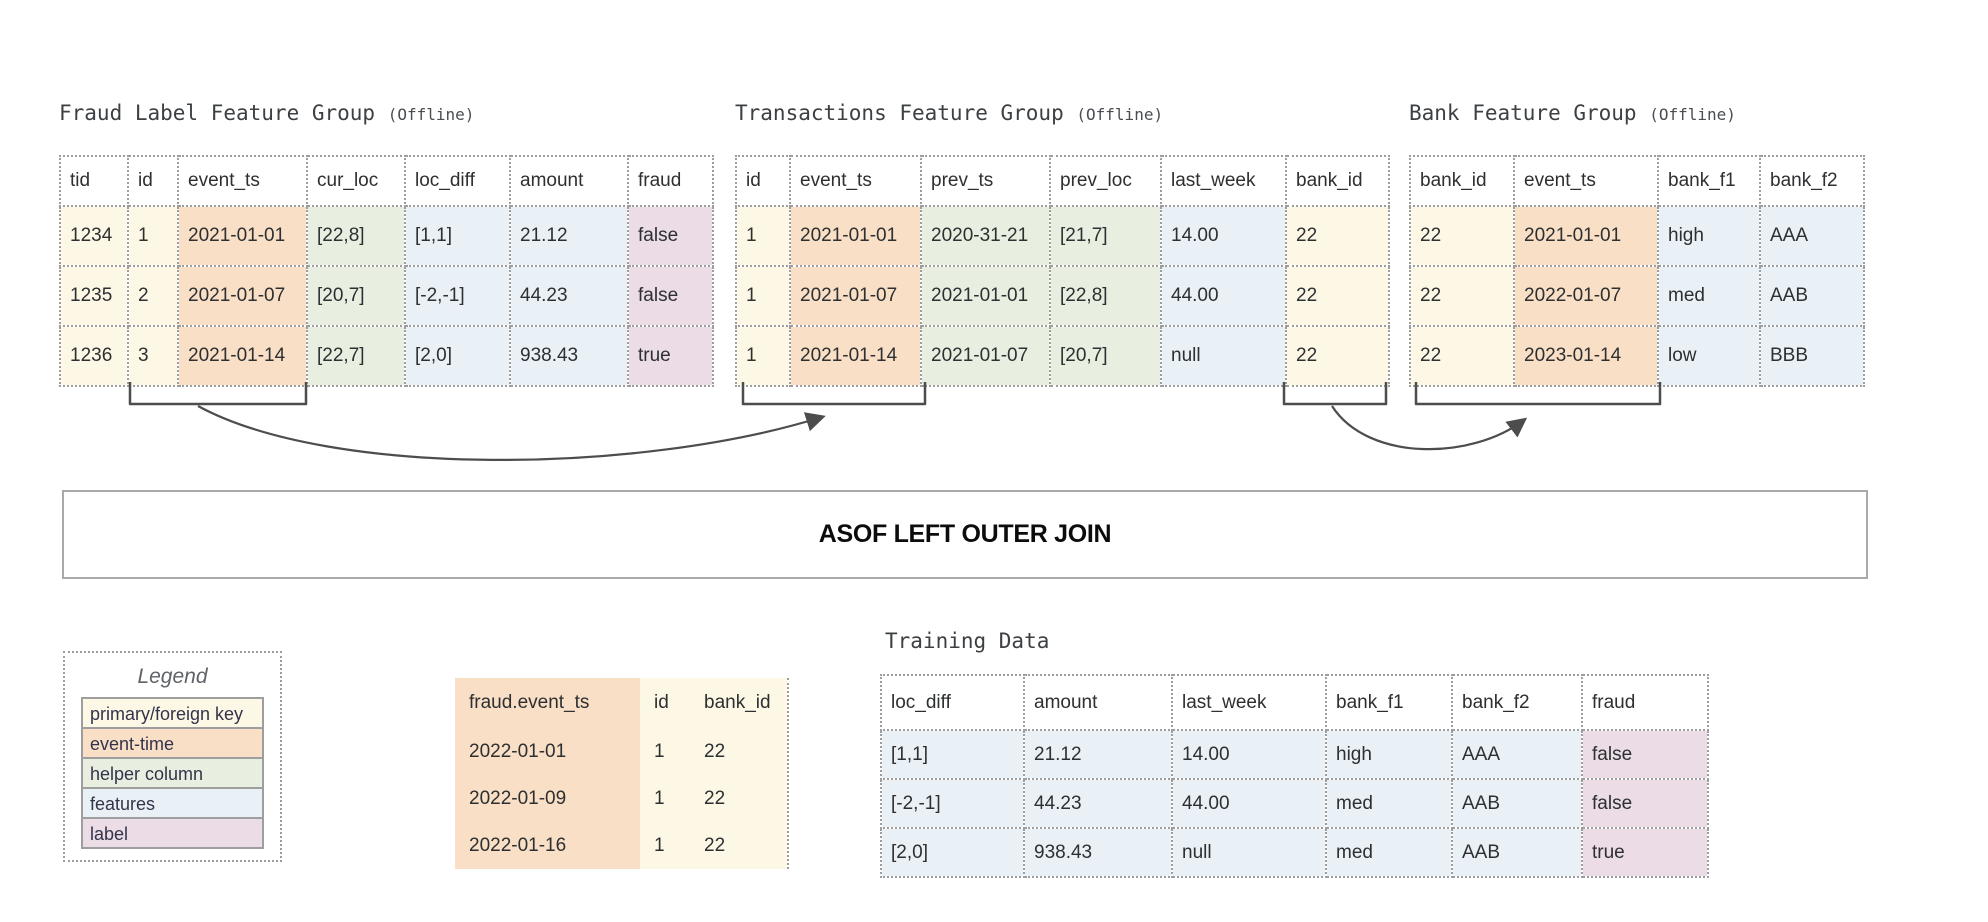 Image resolution: width=1988 pixels, height=922 pixels. I want to click on column-header-last_week: last_week, so click(1249, 702).